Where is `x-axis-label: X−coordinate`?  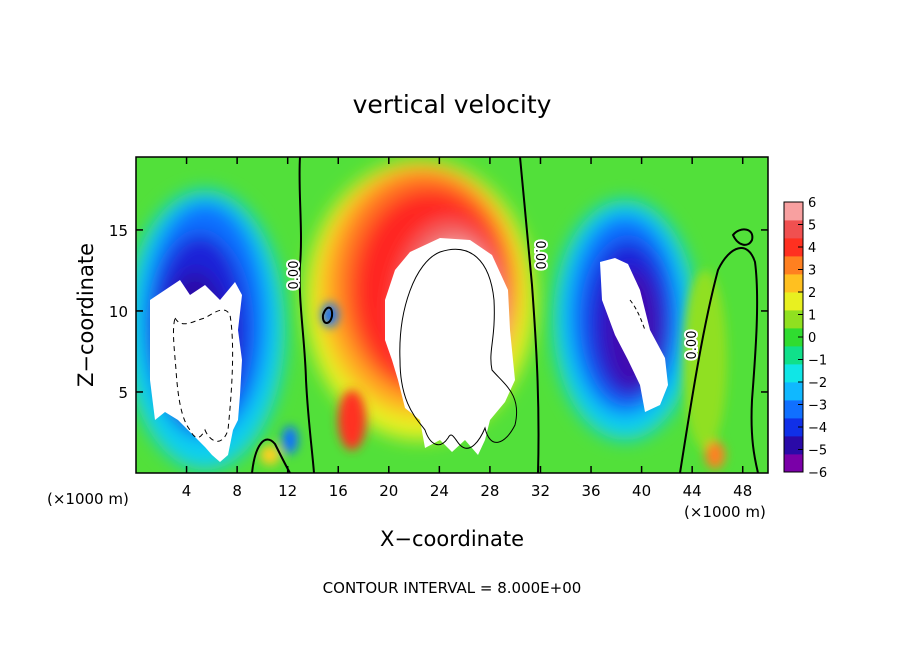
x-axis-label: X−coordinate is located at coordinates (452, 539).